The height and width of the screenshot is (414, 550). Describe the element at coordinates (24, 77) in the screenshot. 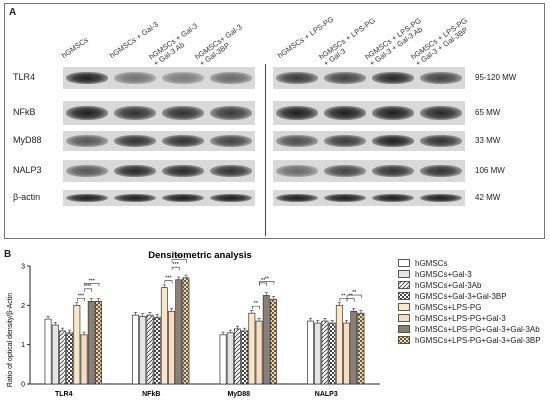

I see `blot-marker-label: TLR4` at that location.